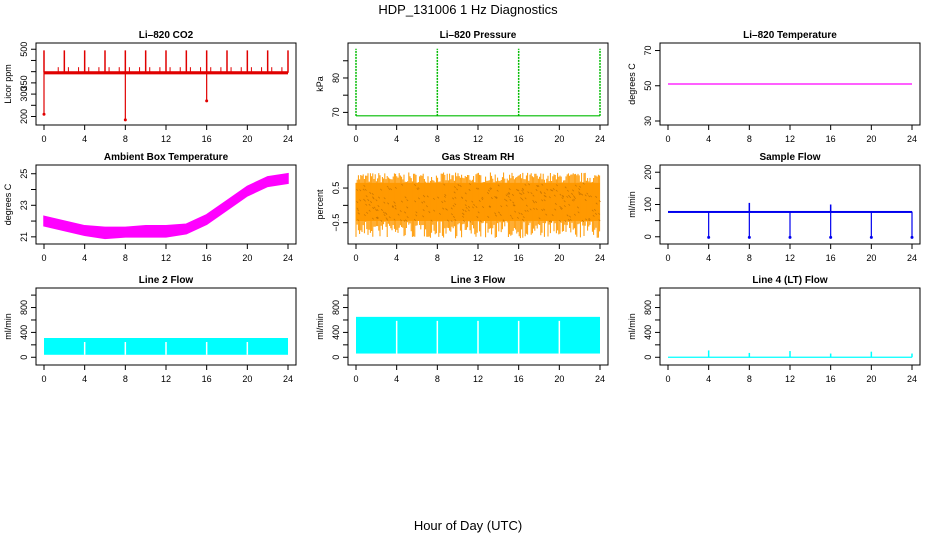 This screenshot has height=540, width=936. I want to click on y-tick-label: 500, so click(24, 49).